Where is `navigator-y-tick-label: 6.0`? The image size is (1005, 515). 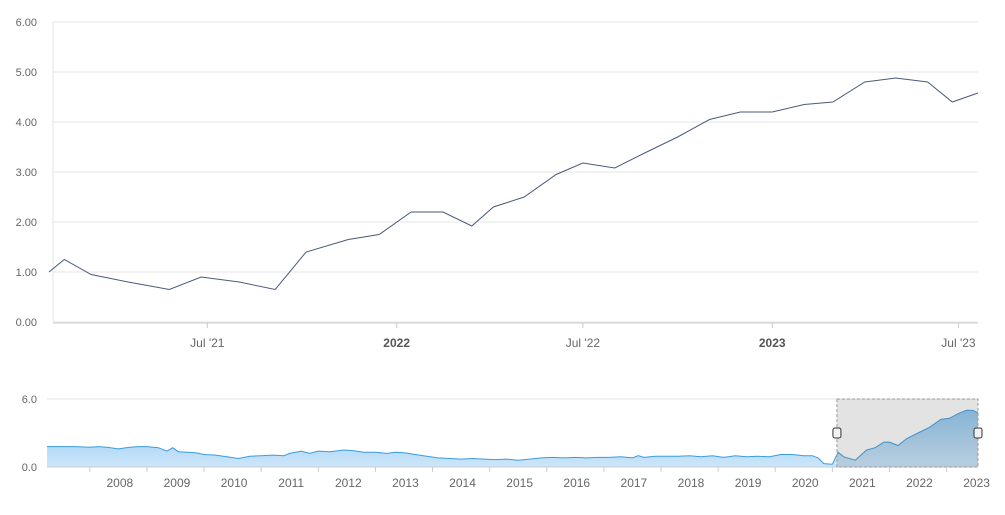 navigator-y-tick-label: 6.0 is located at coordinates (29, 400).